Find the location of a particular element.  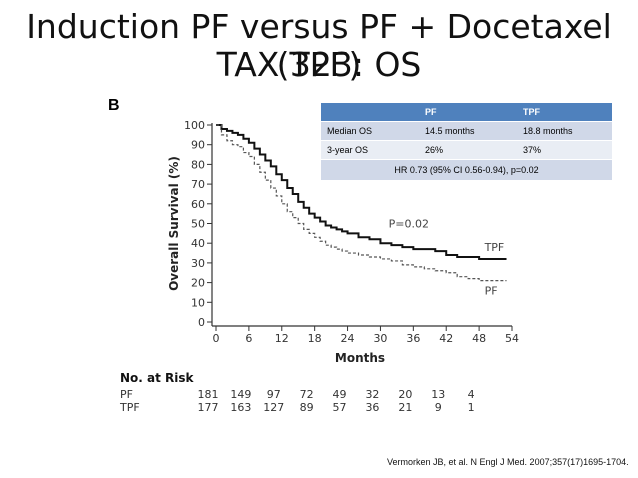

p-value-annotation: P=0.02 is located at coordinates (409, 224).